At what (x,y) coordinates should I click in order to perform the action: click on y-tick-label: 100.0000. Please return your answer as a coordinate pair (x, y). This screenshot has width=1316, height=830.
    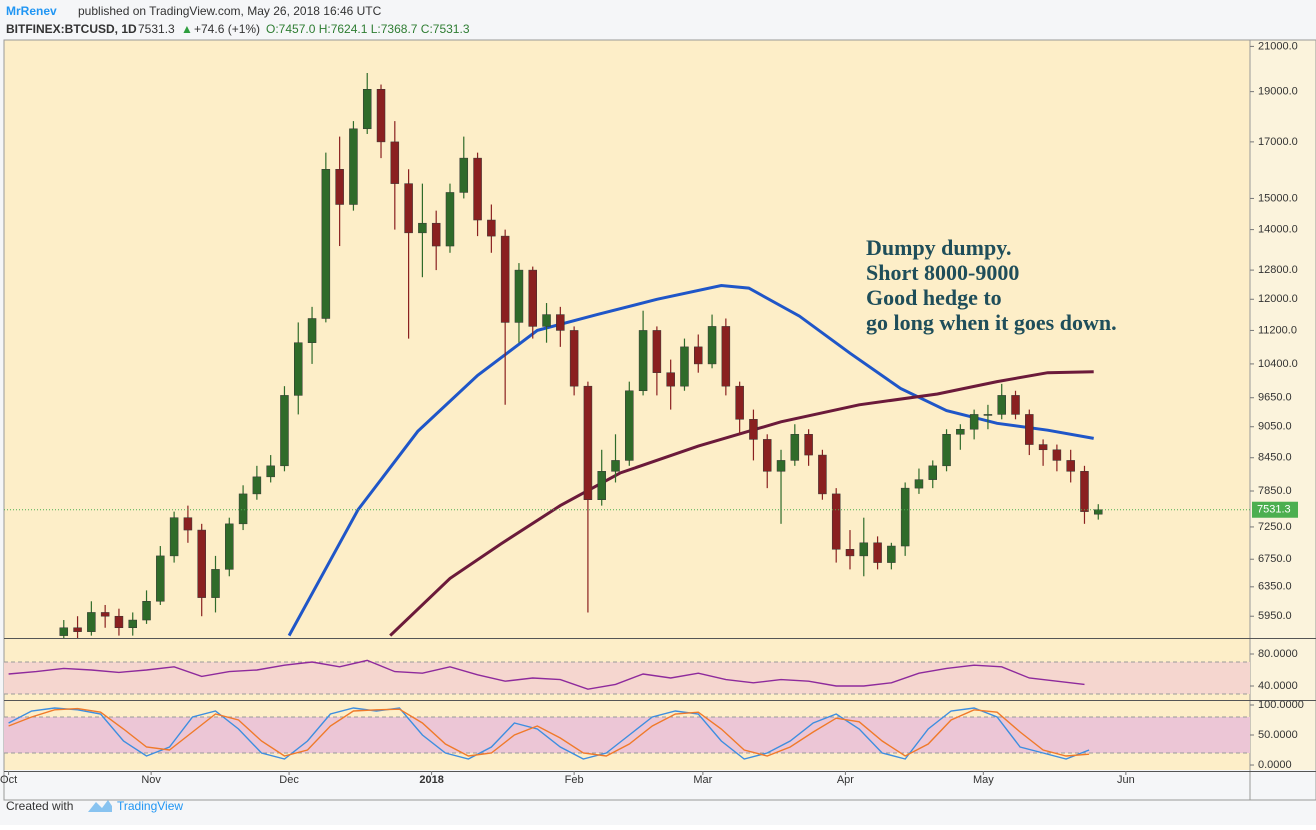
    Looking at the image, I should click on (1281, 705).